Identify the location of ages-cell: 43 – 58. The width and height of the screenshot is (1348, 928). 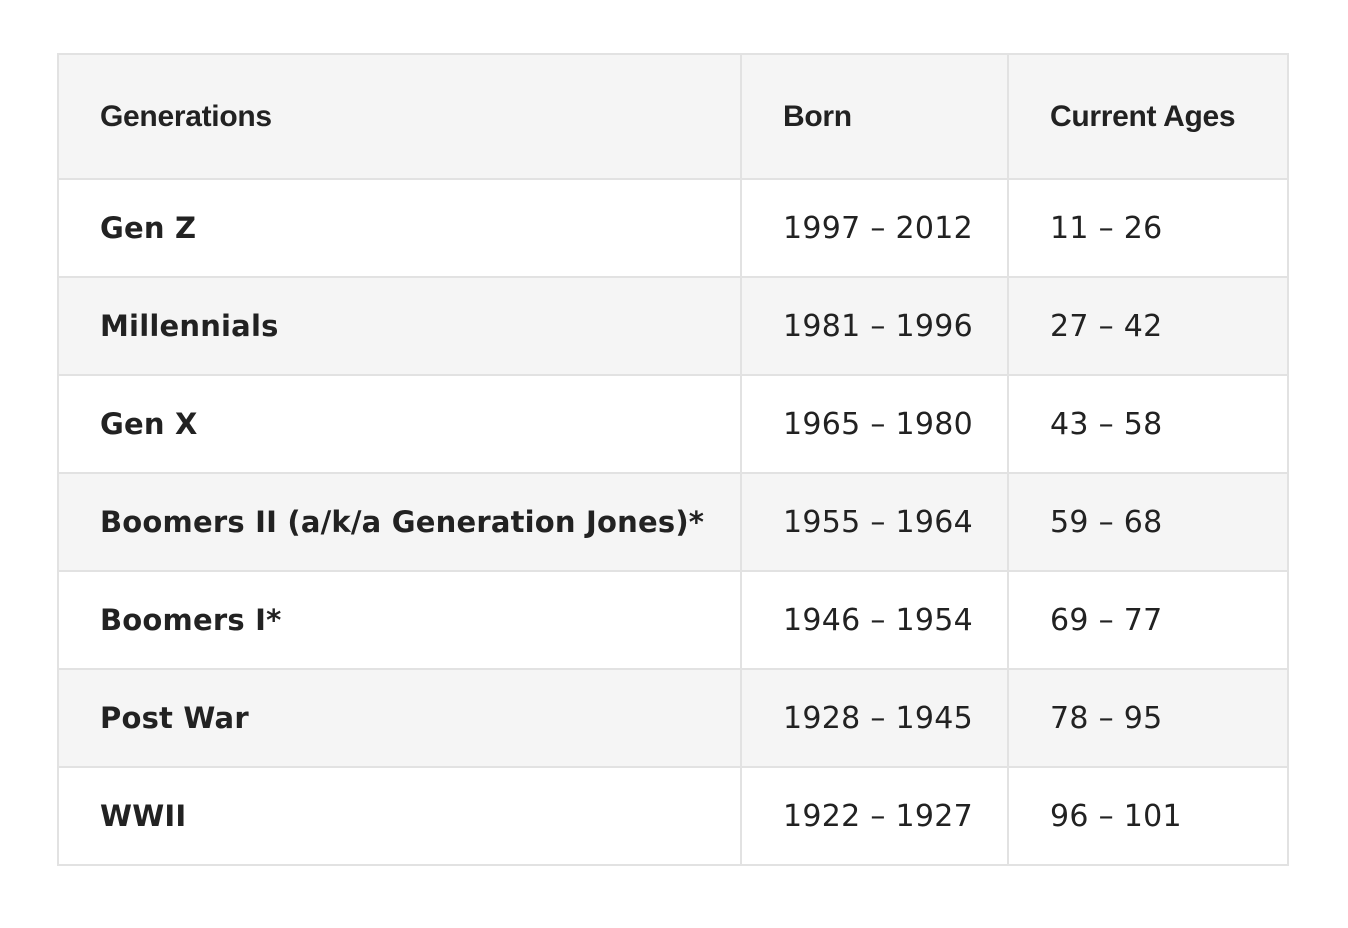
(1148, 424).